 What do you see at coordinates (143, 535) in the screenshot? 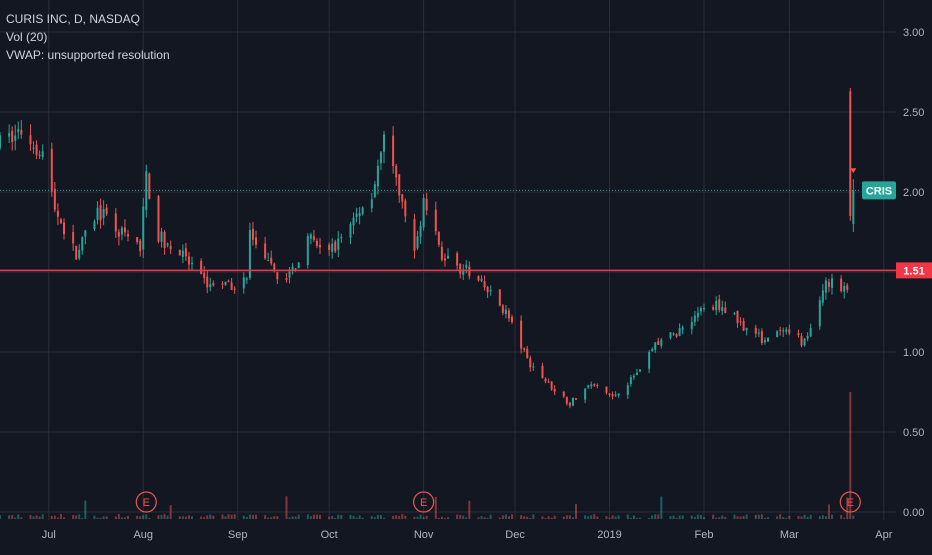
I see `x-tick-label: Aug` at bounding box center [143, 535].